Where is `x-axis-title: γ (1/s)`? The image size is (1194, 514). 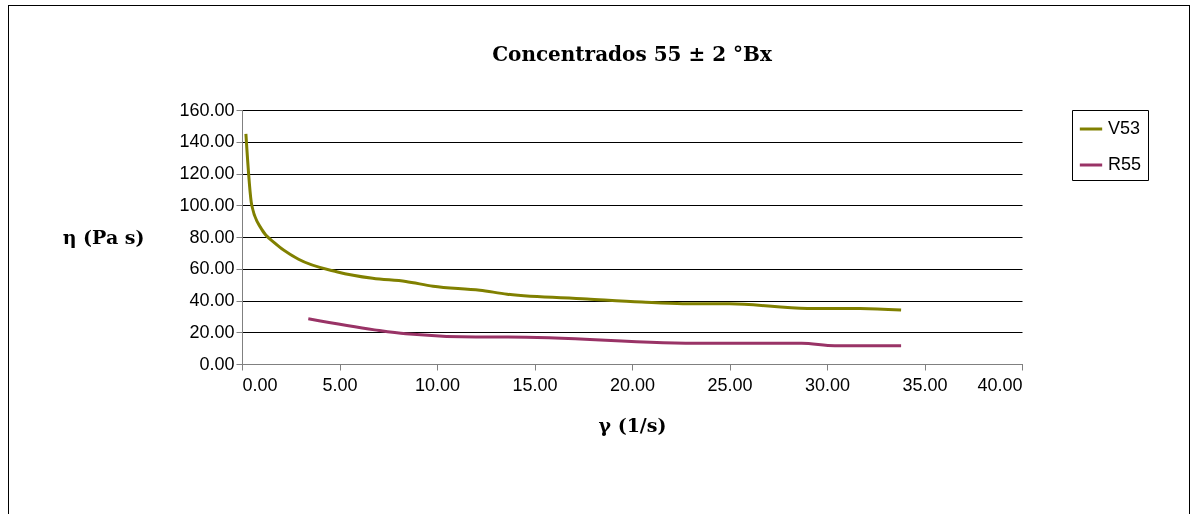
x-axis-title: γ (1/s) is located at coordinates (632, 424).